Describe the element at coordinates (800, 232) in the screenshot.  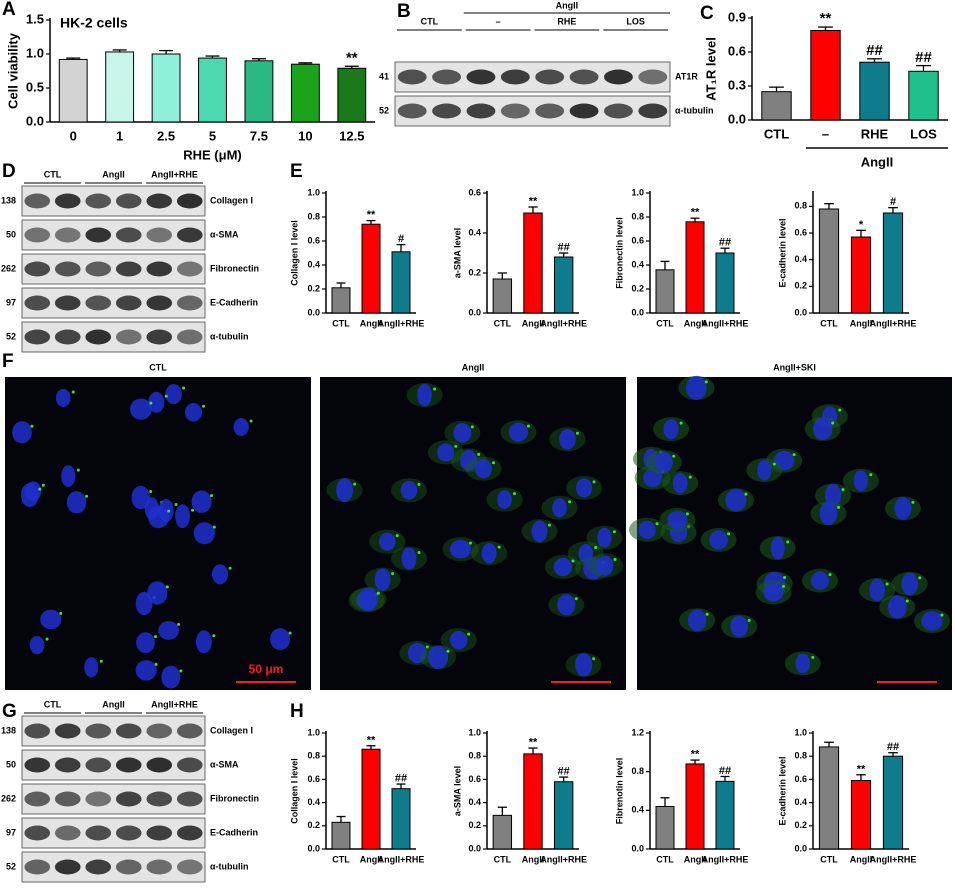
I see `y-tick-label: 0.6` at that location.